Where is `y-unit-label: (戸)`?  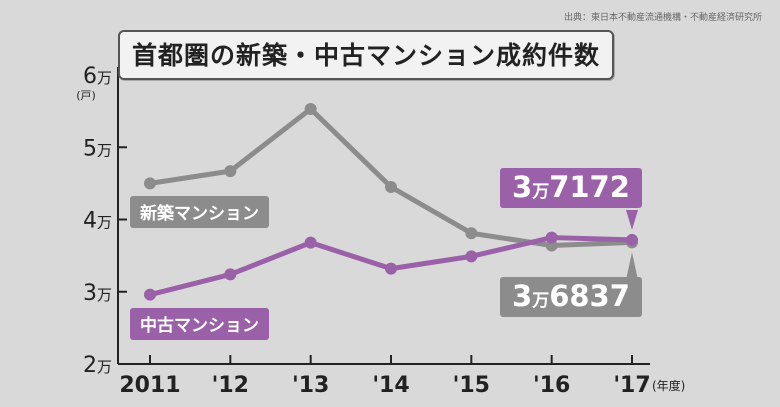 y-unit-label: (戸) is located at coordinates (86, 95).